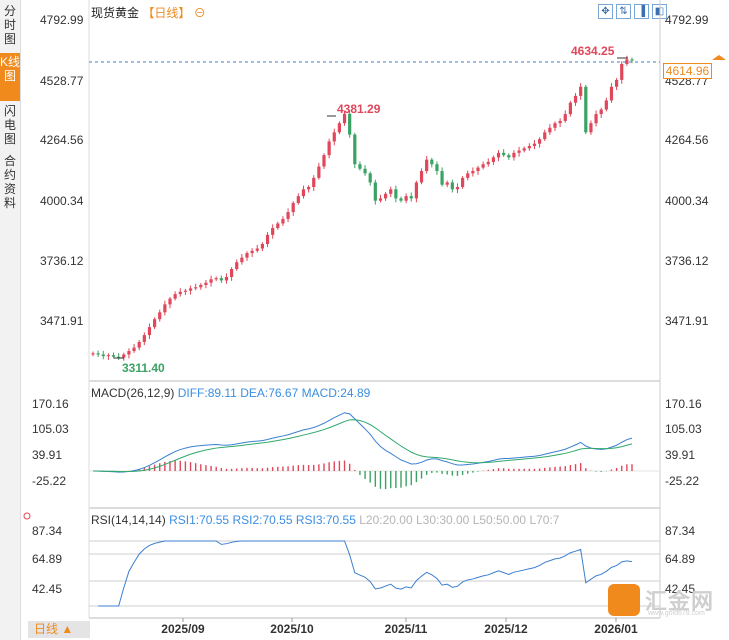 The height and width of the screenshot is (640, 729). What do you see at coordinates (207, 393) in the screenshot?
I see `macd-diff: DIFF:89.11` at bounding box center [207, 393].